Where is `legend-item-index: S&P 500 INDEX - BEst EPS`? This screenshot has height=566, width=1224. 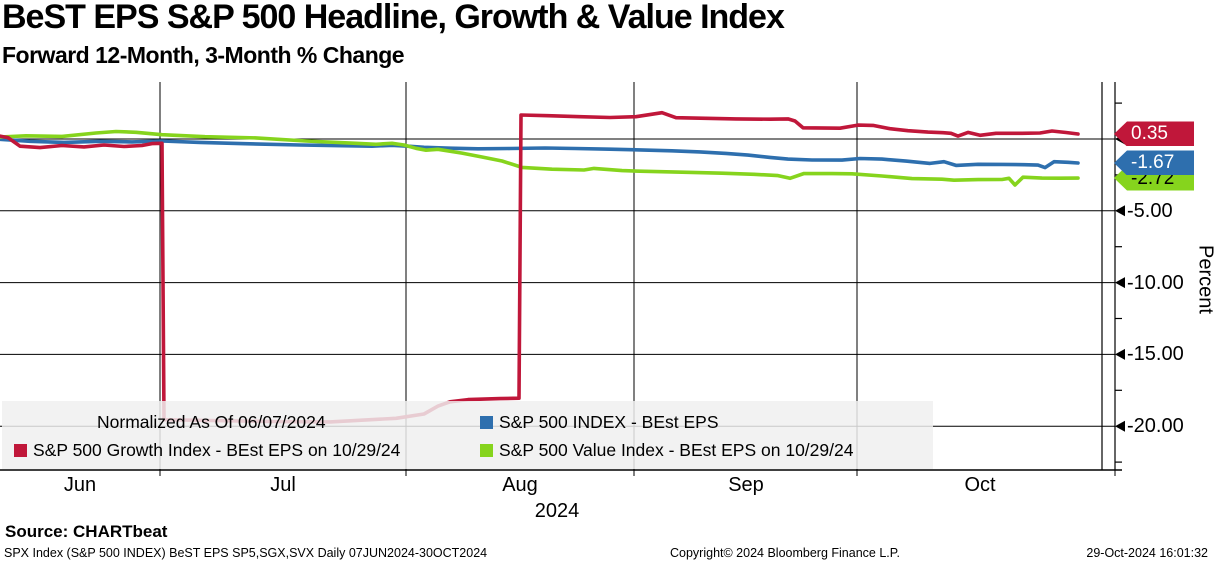
legend-item-index: S&P 500 INDEX - BEst EPS is located at coordinates (599, 422).